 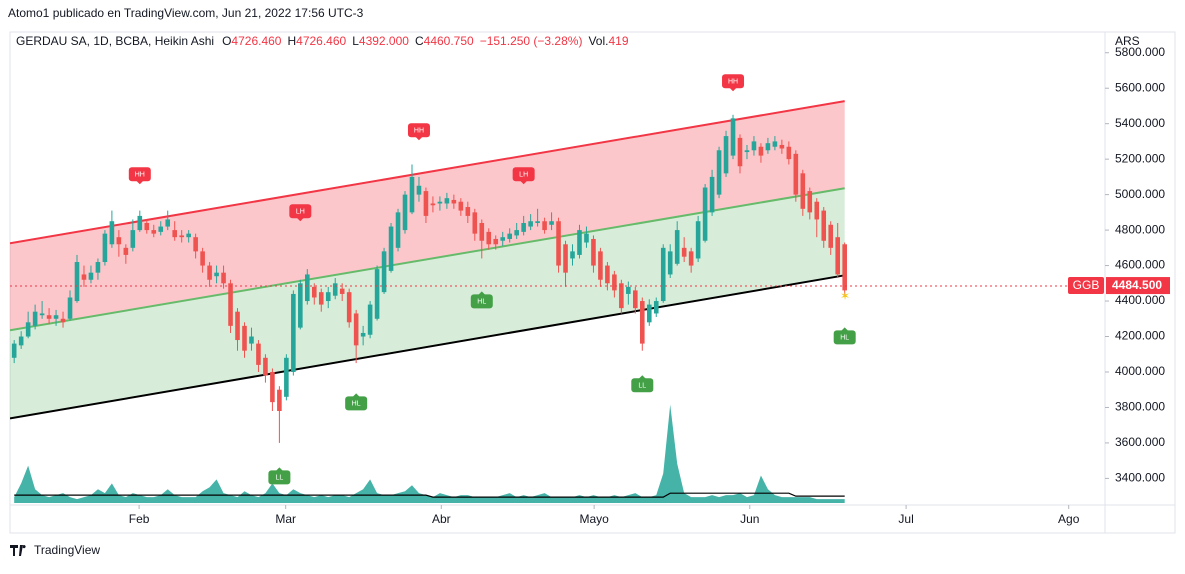 What do you see at coordinates (642, 386) in the screenshot?
I see `pivot-label: LL` at bounding box center [642, 386].